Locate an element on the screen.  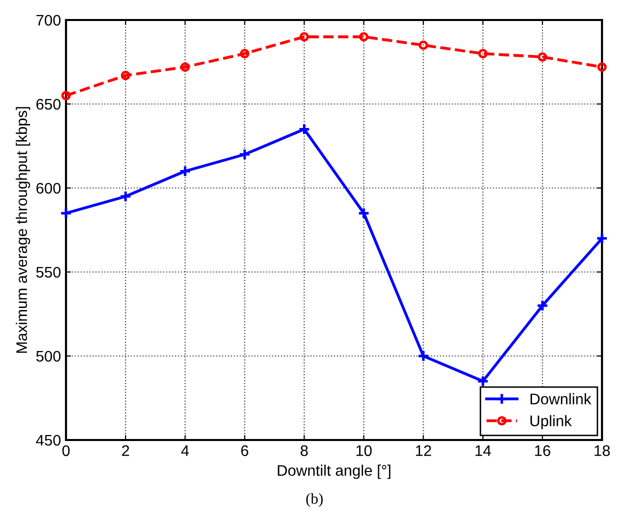
y-tick-label: 700 is located at coordinates (48, 20).